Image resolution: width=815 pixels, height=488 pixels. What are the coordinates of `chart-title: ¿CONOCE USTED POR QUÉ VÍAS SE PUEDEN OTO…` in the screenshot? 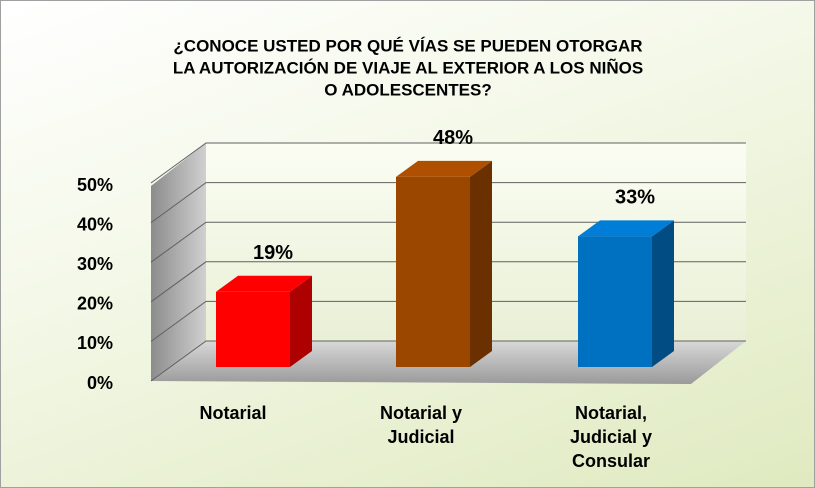 It's located at (407, 45).